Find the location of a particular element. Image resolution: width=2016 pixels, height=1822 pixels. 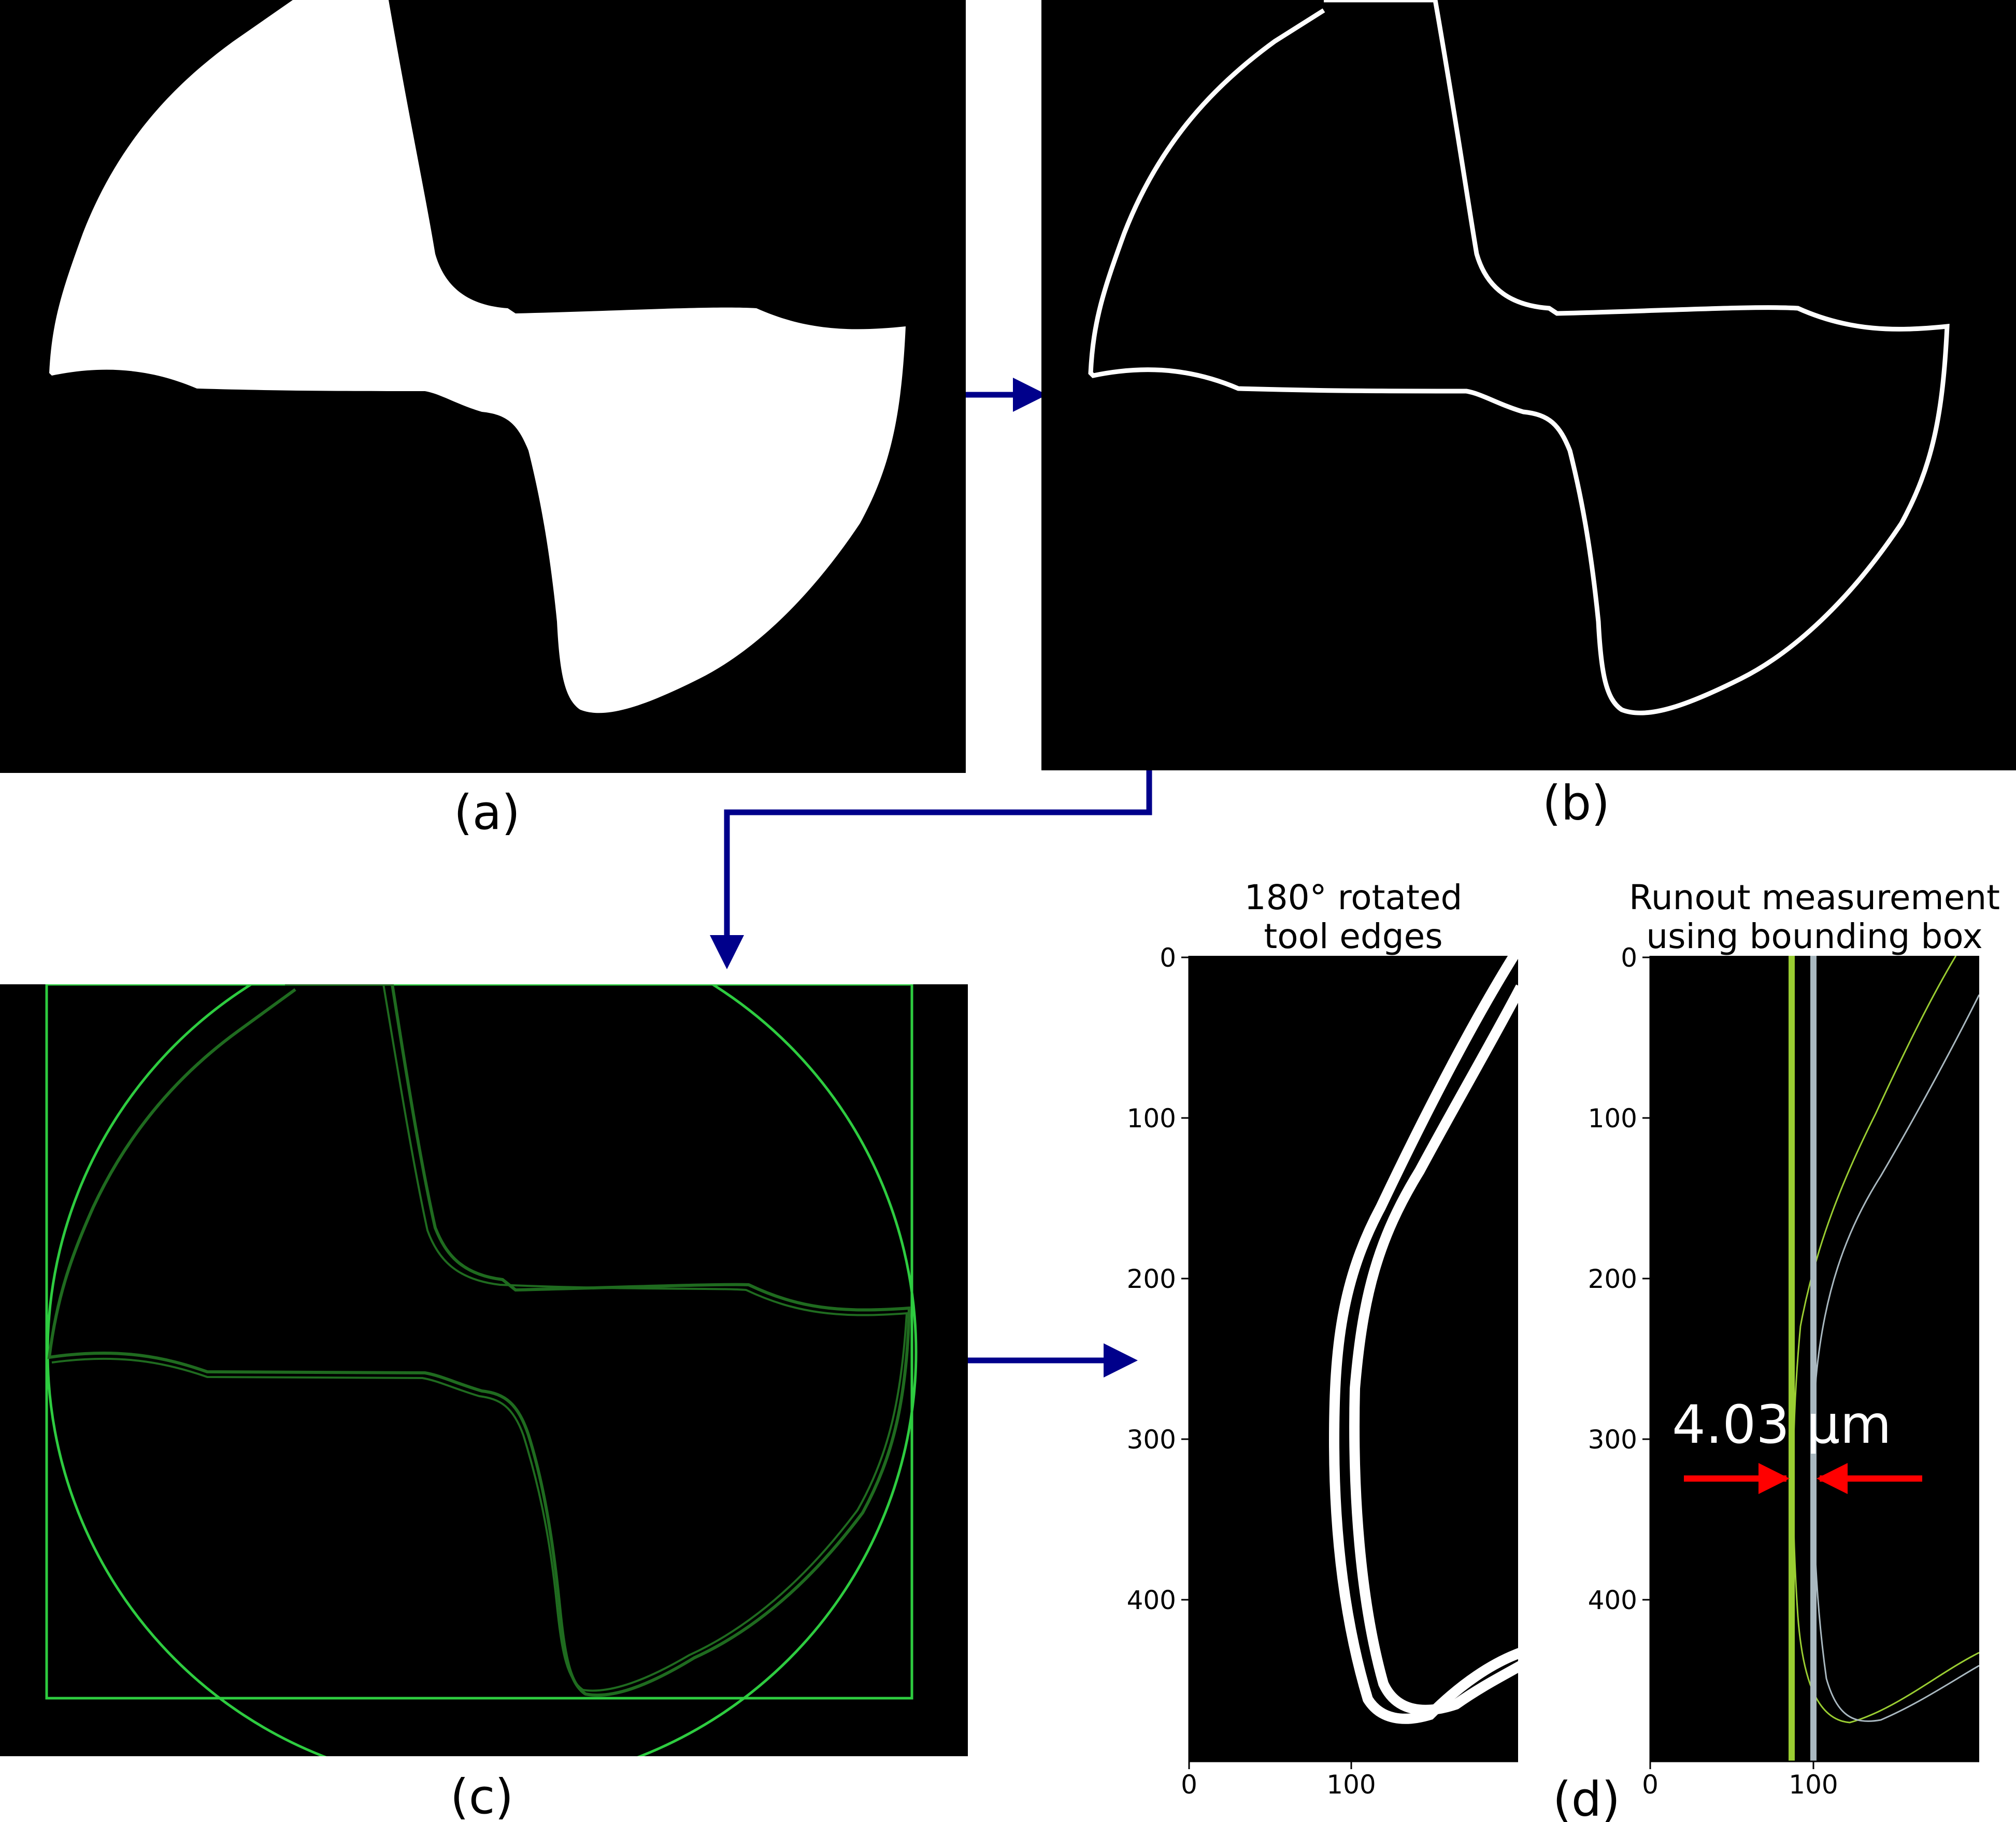

plot-left-ytick-400: 400 is located at coordinates (1151, 1600).